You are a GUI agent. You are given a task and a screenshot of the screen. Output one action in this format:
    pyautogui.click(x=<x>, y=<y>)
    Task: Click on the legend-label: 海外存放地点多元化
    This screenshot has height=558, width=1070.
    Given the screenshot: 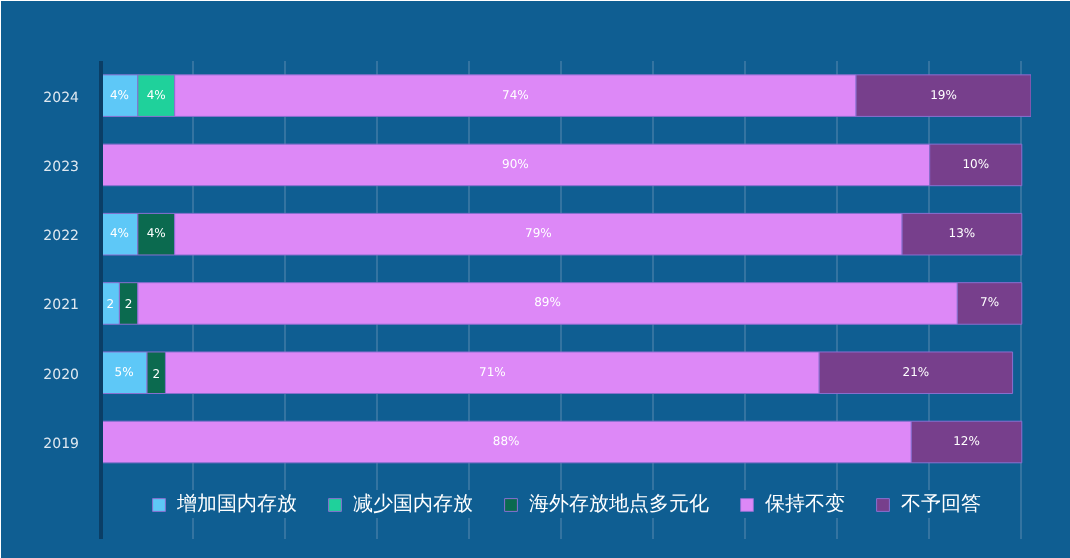 What is the action you would take?
    pyautogui.click(x=619, y=504)
    